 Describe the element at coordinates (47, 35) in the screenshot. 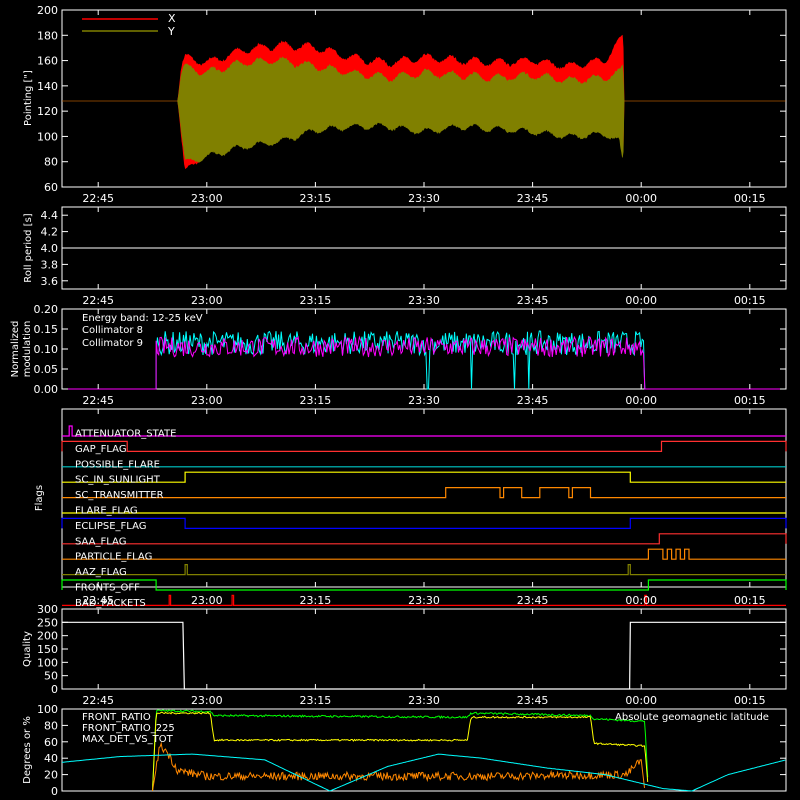

I see `y-tick-label: 180` at that location.